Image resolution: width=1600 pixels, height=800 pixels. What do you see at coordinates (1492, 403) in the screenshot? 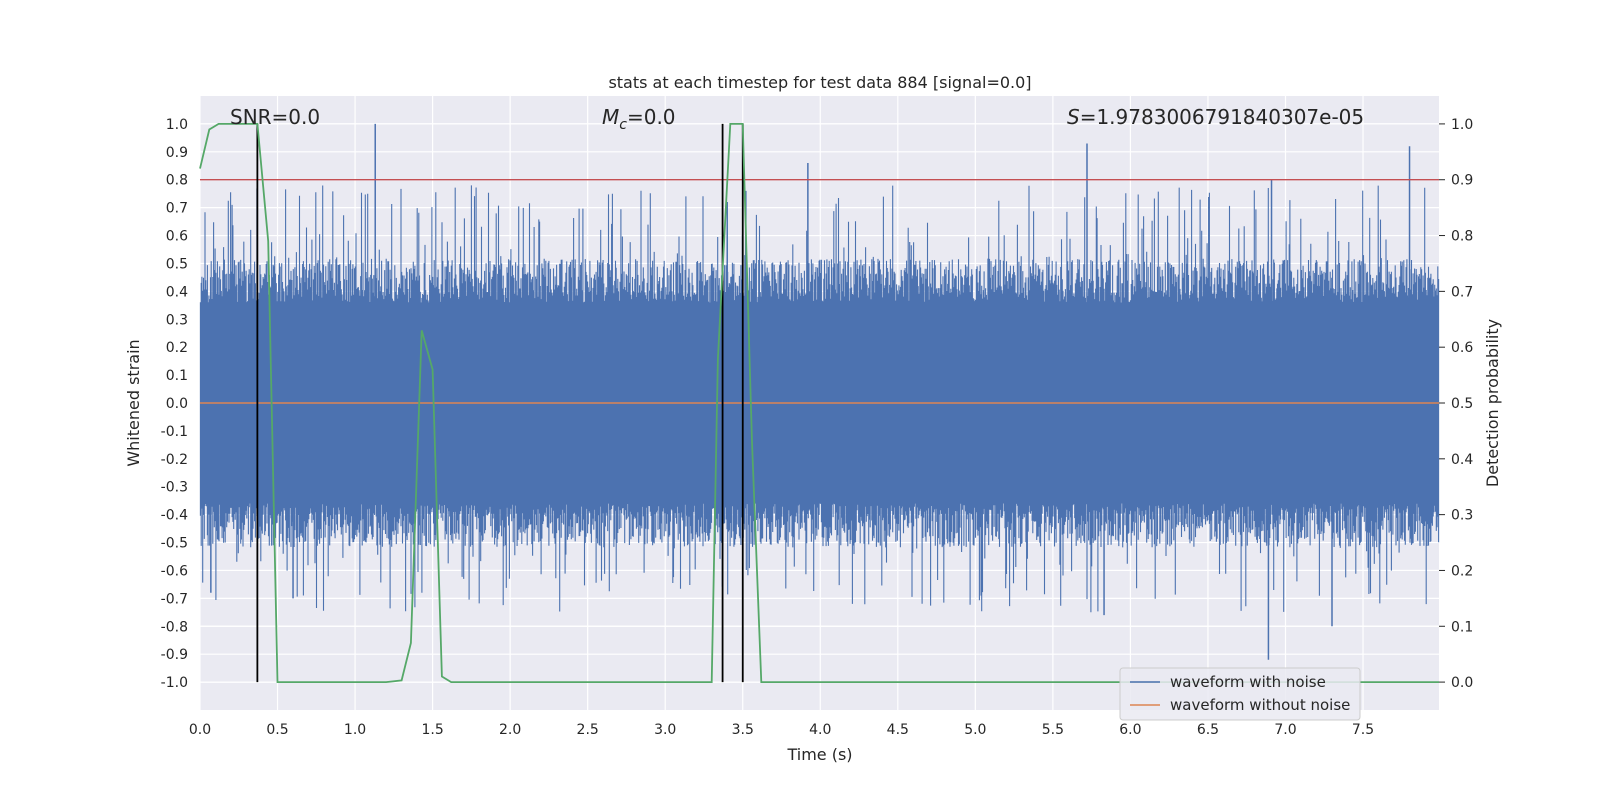
I see `y2-axis-label: Detection probability` at bounding box center [1492, 403].